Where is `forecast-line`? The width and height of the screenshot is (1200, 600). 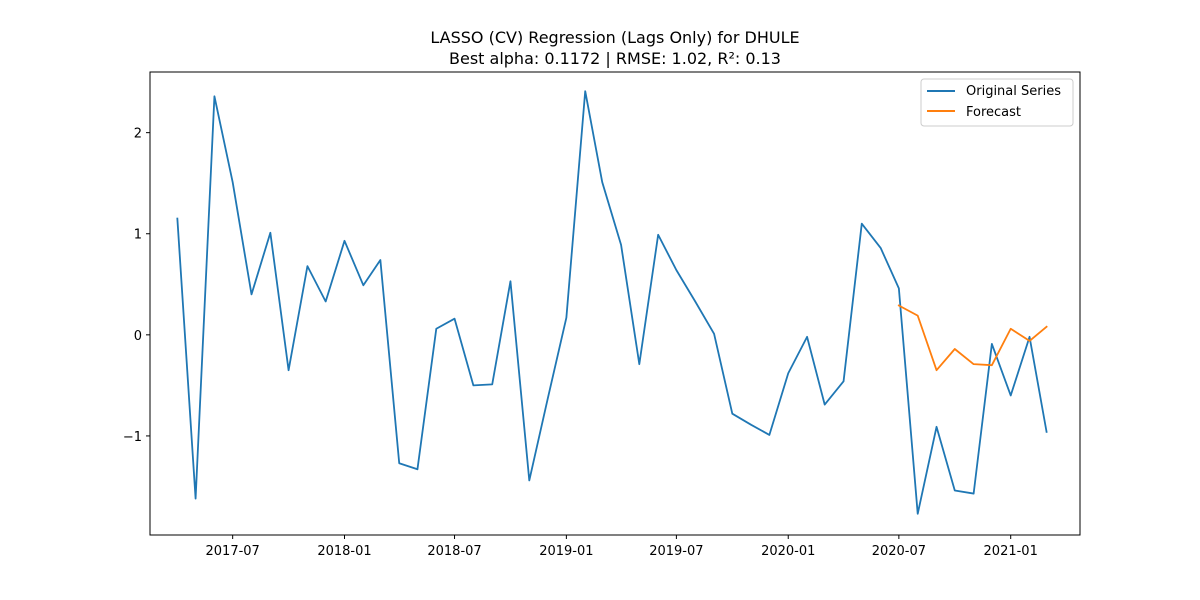
forecast-line is located at coordinates (972, 338).